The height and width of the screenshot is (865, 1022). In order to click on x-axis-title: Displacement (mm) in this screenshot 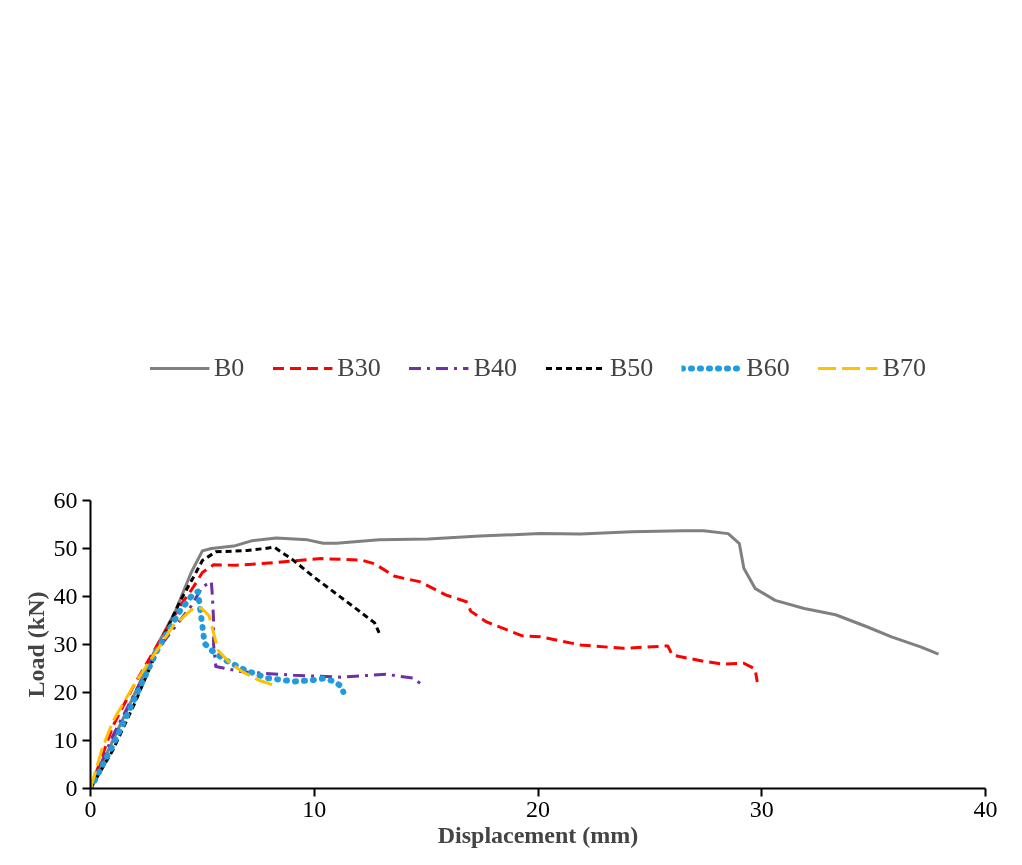, I will do `click(538, 834)`.